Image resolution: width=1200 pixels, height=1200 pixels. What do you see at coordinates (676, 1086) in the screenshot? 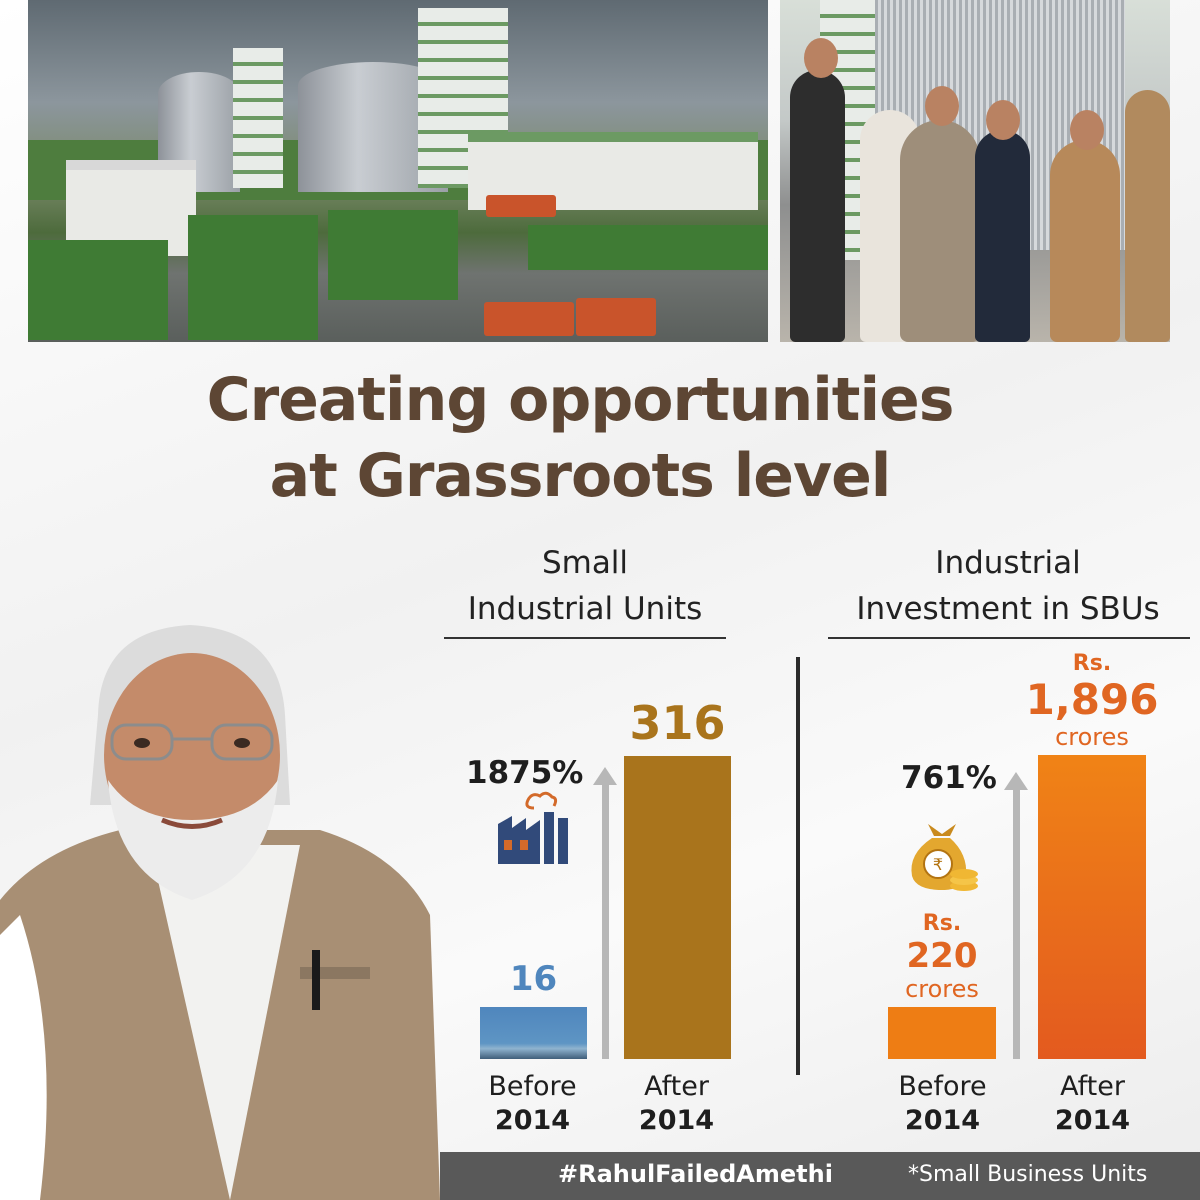
I see `chart-1-xlabel-after-word: After` at bounding box center [676, 1086].